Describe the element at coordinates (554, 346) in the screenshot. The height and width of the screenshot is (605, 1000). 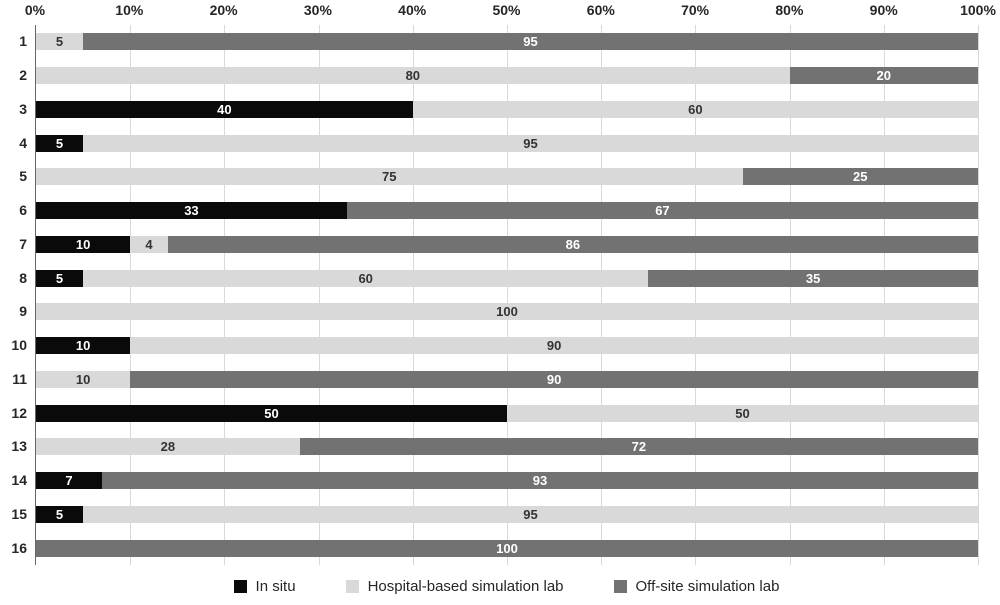
I see `bar-segment-hospital-based-simulation-lab: 90` at that location.